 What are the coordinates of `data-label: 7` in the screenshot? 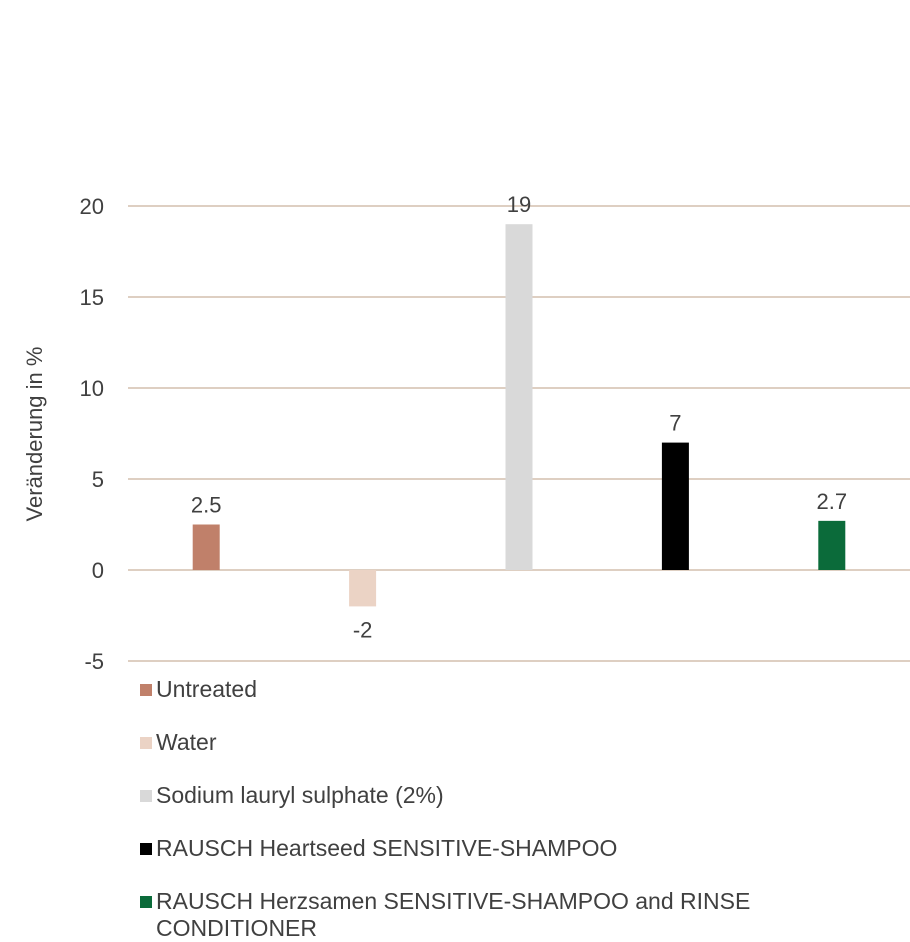 It's located at (675, 423).